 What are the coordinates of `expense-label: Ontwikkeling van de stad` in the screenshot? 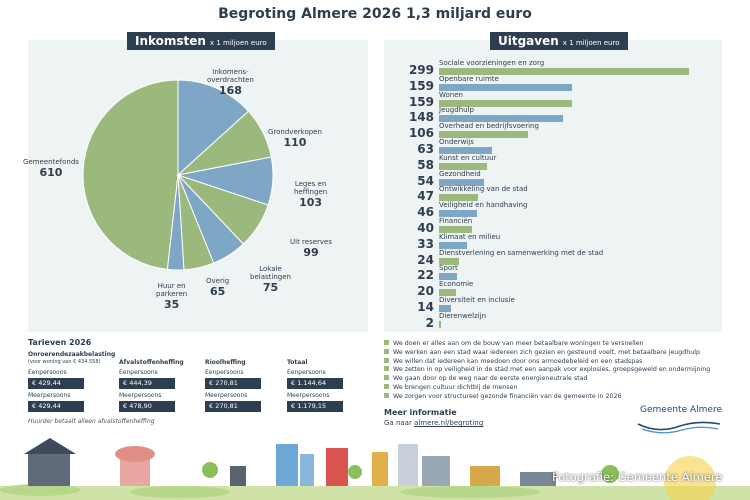 It's located at (483, 189).